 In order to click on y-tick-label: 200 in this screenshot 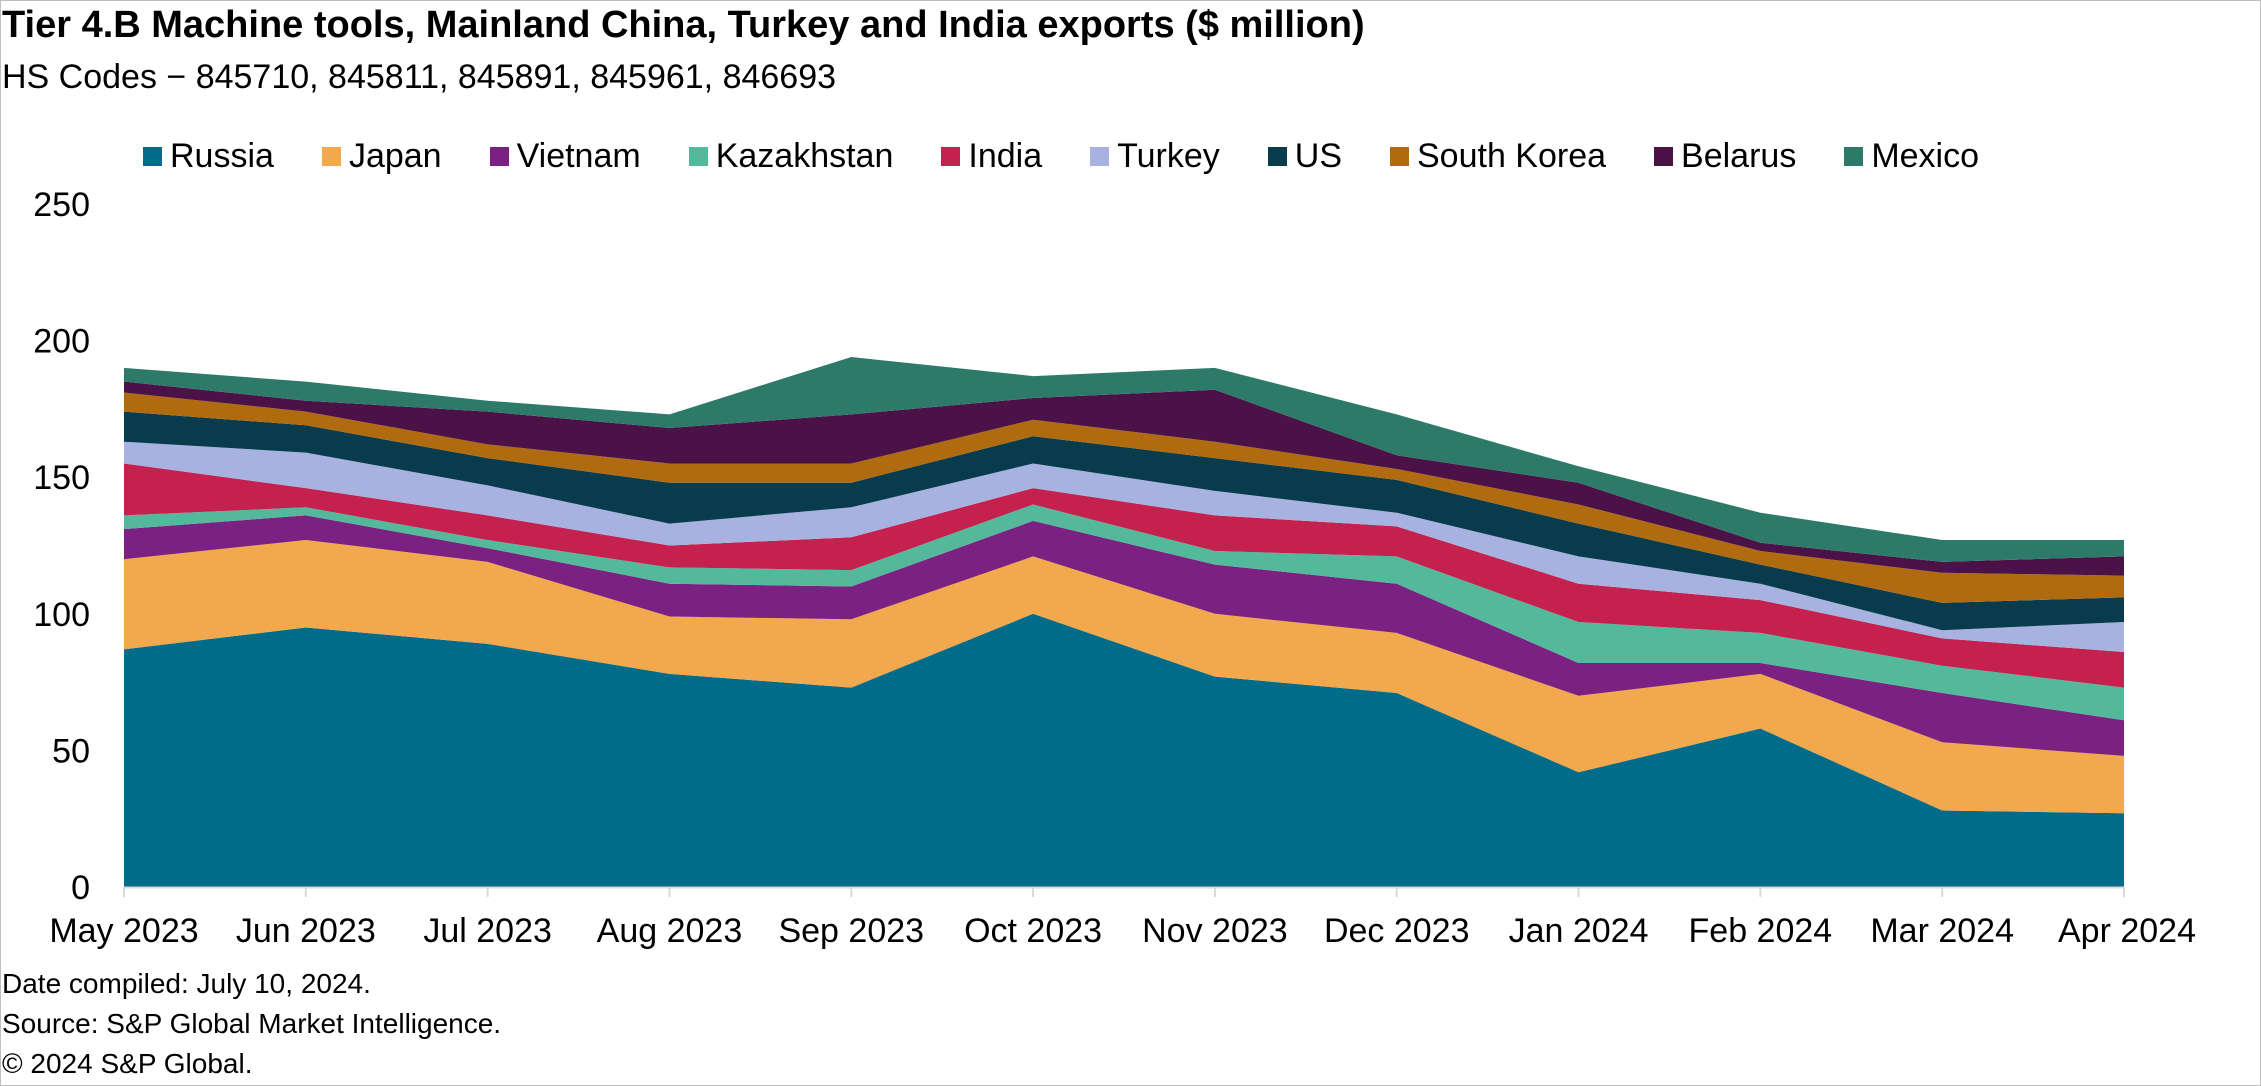, I will do `click(61, 342)`.